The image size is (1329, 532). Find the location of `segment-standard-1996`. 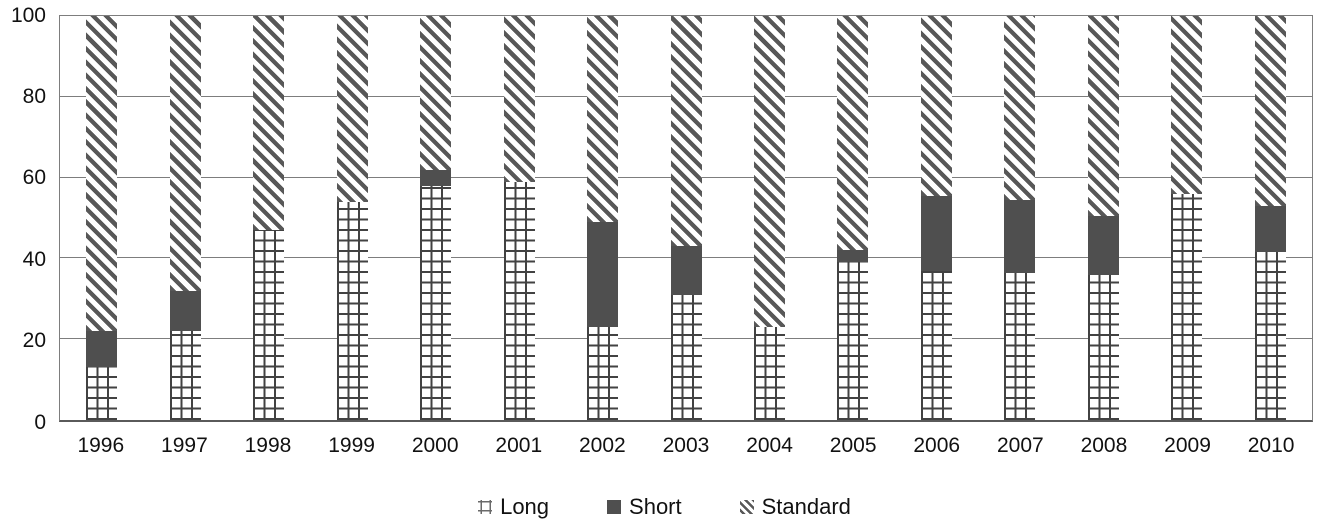

segment-standard-1996 is located at coordinates (102, 174).